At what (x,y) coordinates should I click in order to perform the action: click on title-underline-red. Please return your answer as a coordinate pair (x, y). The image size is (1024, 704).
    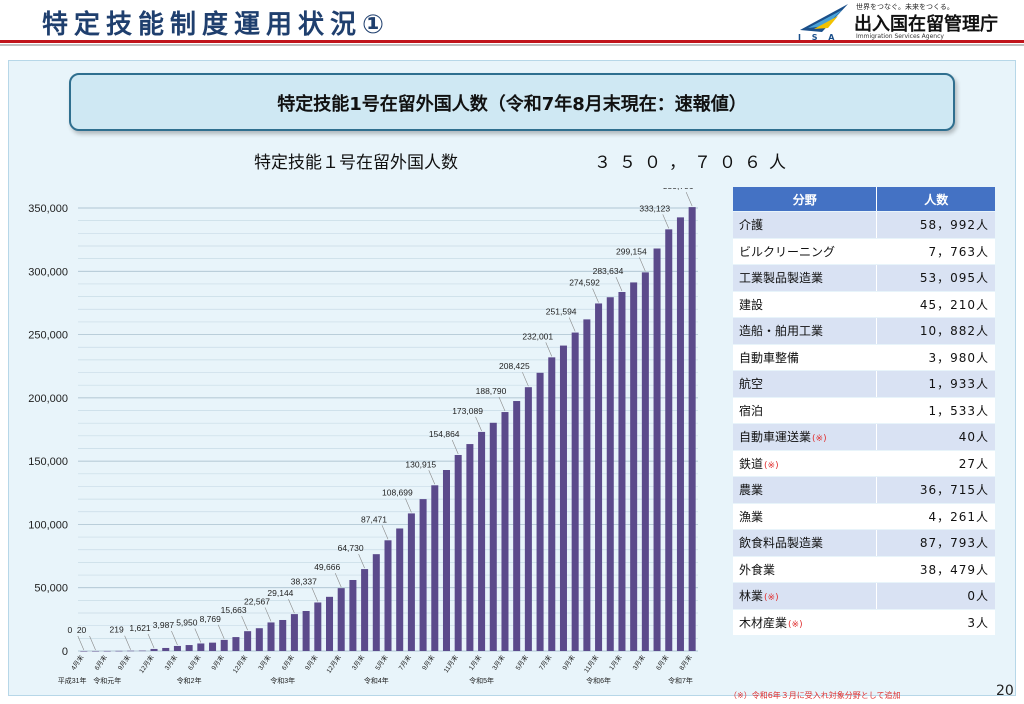
    Looking at the image, I should click on (512, 41).